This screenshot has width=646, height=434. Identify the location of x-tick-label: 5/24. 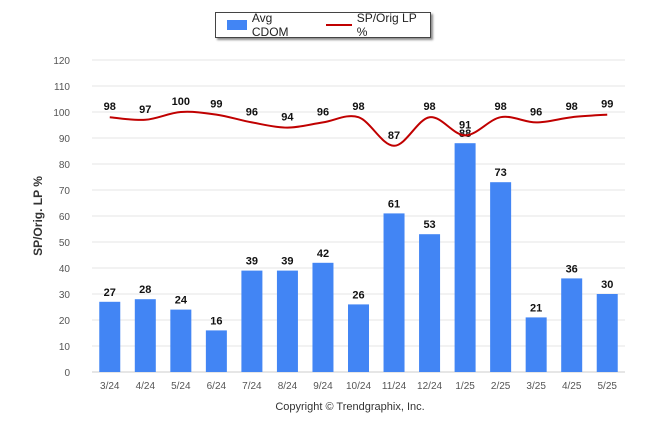
(181, 386).